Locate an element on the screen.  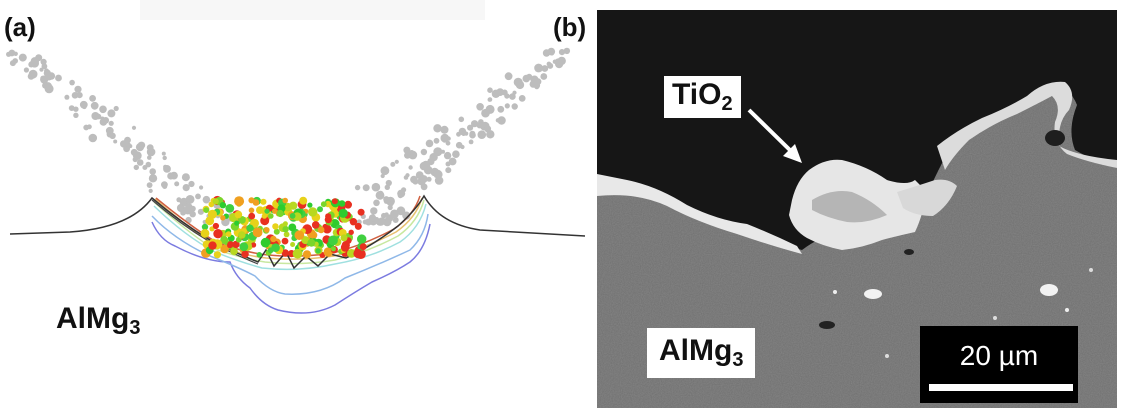
pointer-arrow-line is located at coordinates (772, 132).